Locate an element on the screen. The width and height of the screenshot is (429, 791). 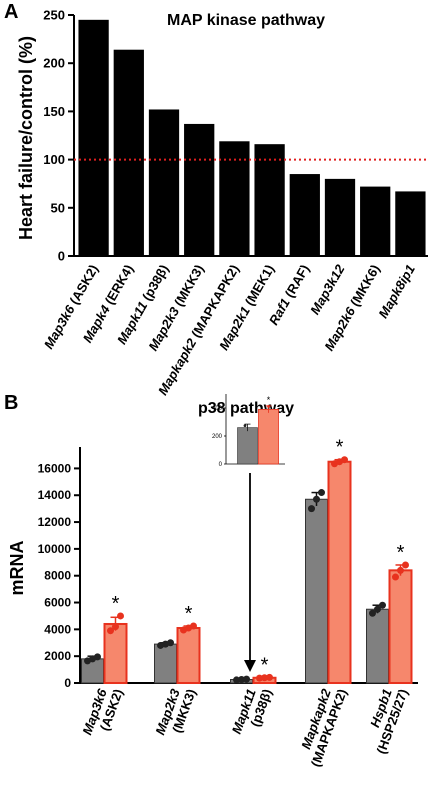
chart-a-y-tick-label: 0 is located at coordinates (61, 256).